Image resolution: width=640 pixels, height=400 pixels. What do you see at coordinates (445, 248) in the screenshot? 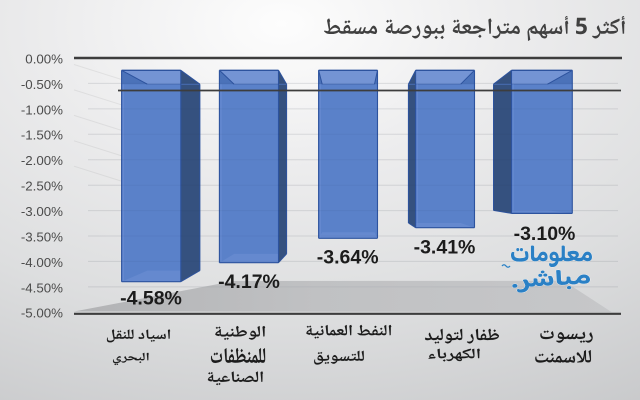
I see `svg-text: -3.41%` at bounding box center [445, 248].